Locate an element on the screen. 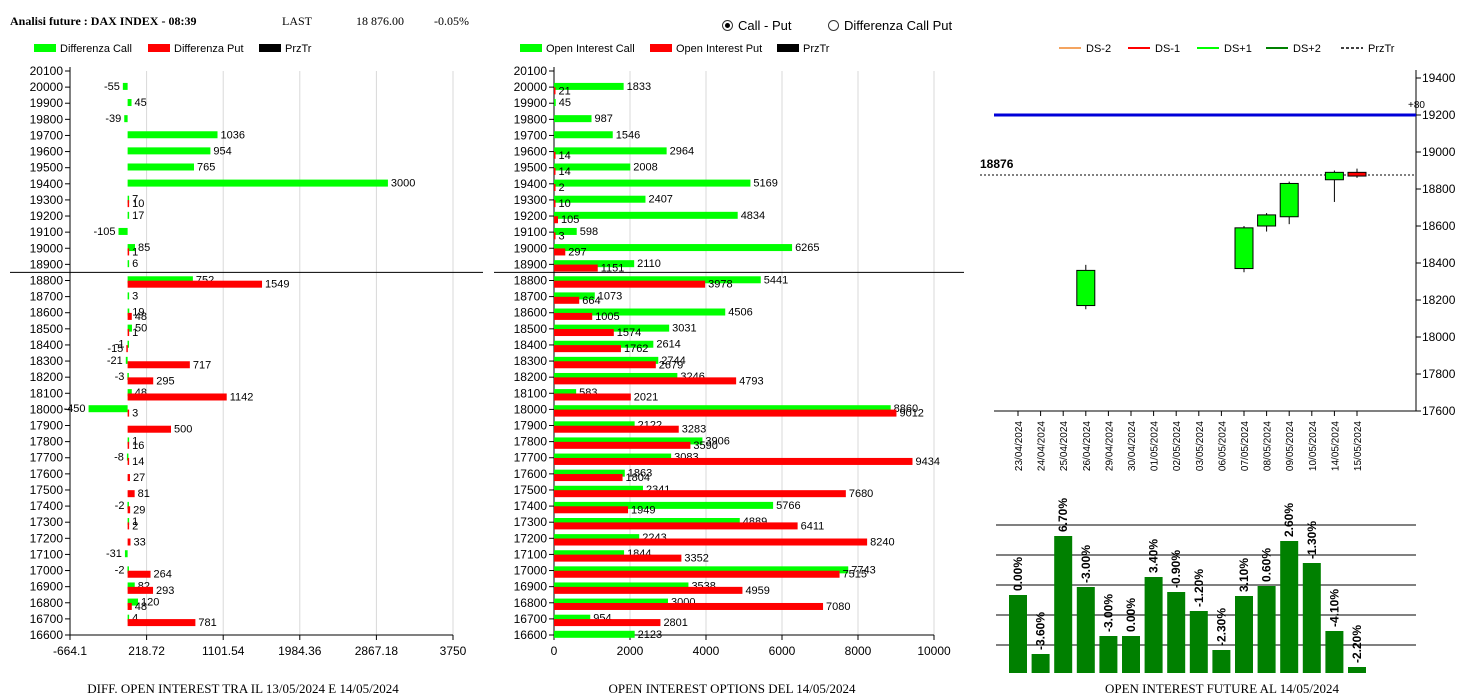 The width and height of the screenshot is (1458, 699). bar-value-label: -21 is located at coordinates (115, 361).